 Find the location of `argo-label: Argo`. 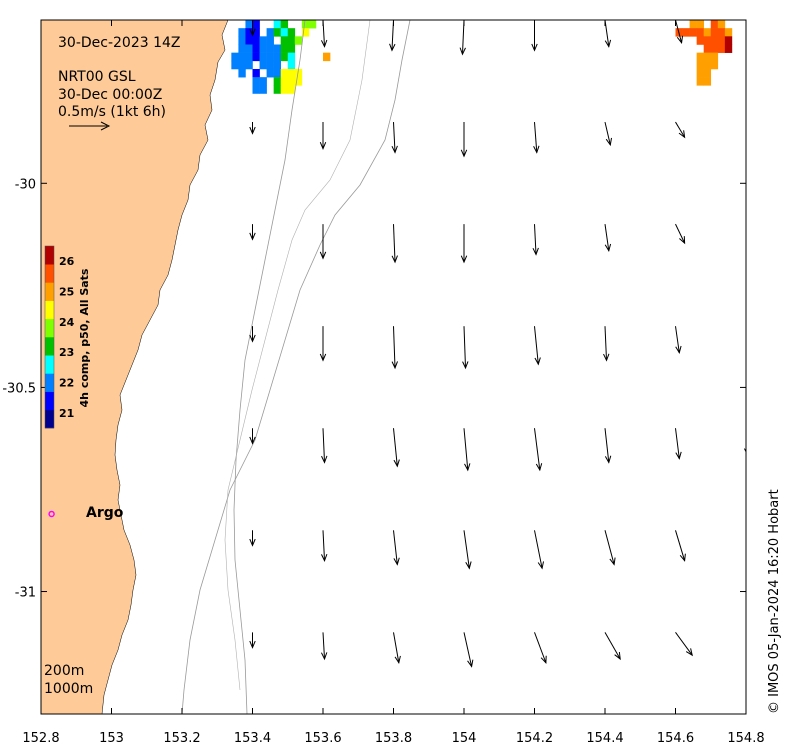

argo-label: Argo is located at coordinates (105, 513).